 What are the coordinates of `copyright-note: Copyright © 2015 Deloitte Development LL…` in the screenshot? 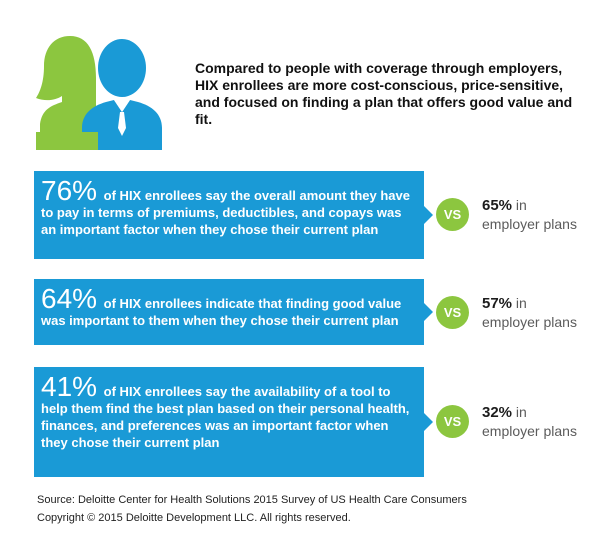 It's located at (194, 518).